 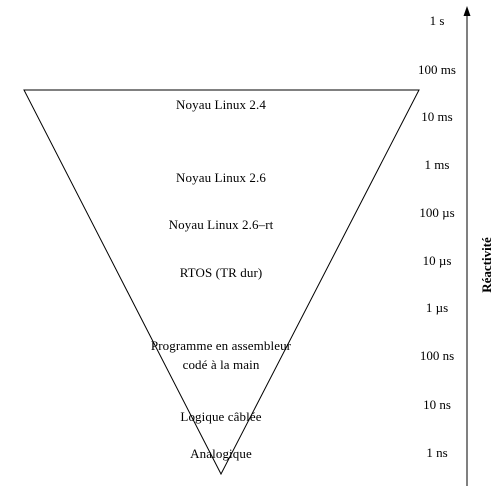 I want to click on scale-tick-label: 1 ns, so click(x=437, y=452).